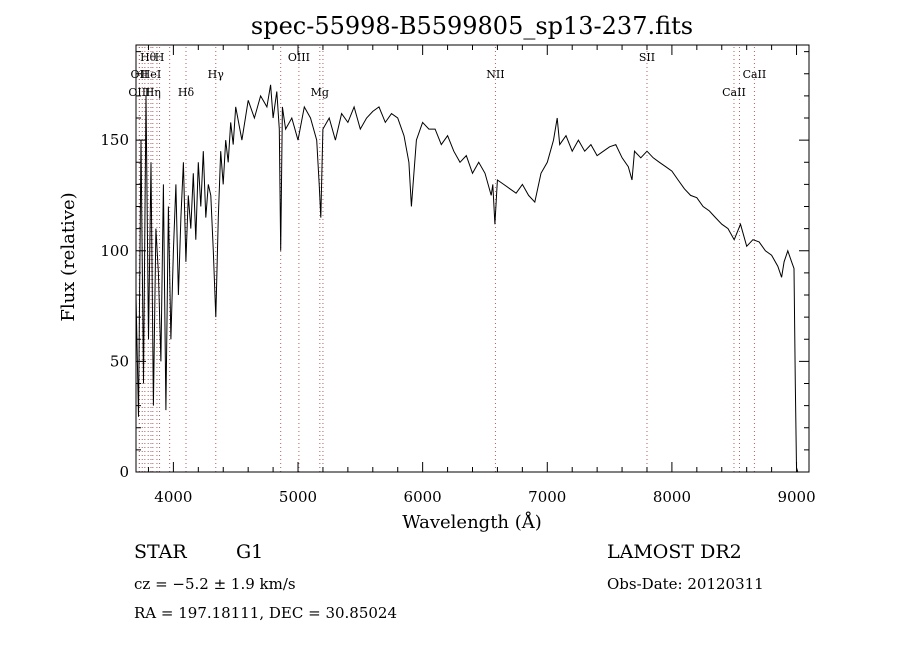 This screenshot has width=900, height=650. What do you see at coordinates (547, 497) in the screenshot?
I see `x-tick-label: 7000` at bounding box center [547, 497].